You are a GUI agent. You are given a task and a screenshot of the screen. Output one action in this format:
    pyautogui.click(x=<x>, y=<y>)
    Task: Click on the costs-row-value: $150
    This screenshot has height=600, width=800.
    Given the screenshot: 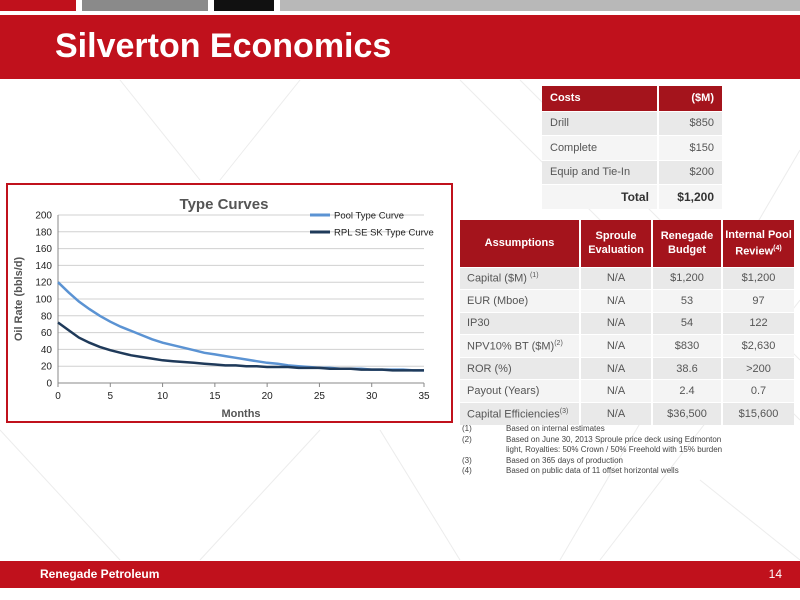 What is the action you would take?
    pyautogui.click(x=689, y=147)
    